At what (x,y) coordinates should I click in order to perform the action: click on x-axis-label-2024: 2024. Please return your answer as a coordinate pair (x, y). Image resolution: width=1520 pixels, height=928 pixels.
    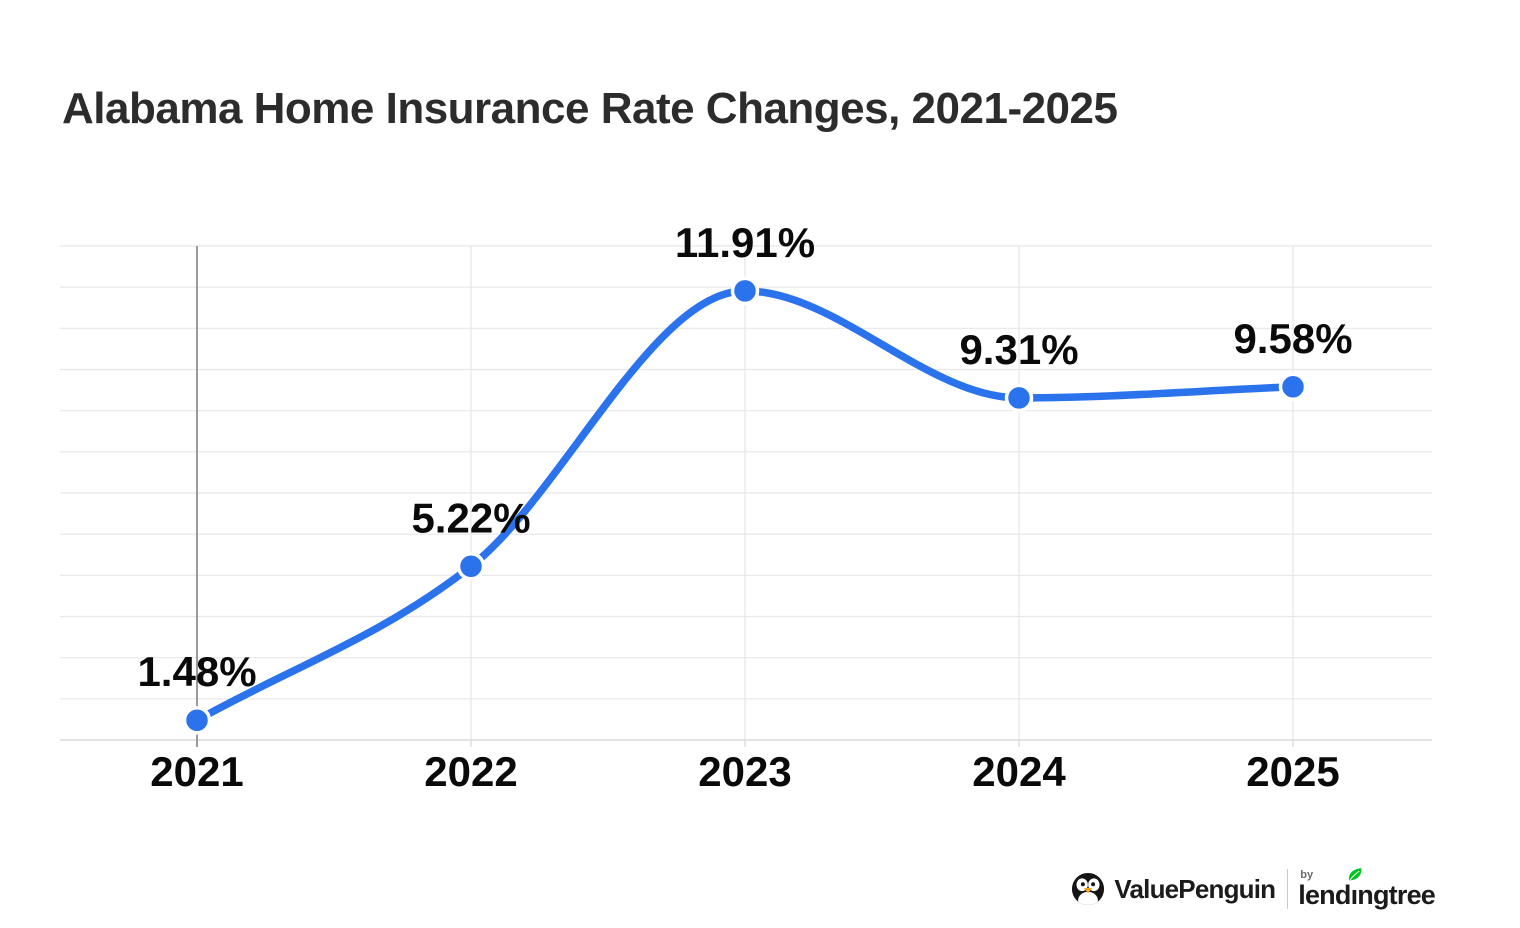
    Looking at the image, I should click on (1019, 771).